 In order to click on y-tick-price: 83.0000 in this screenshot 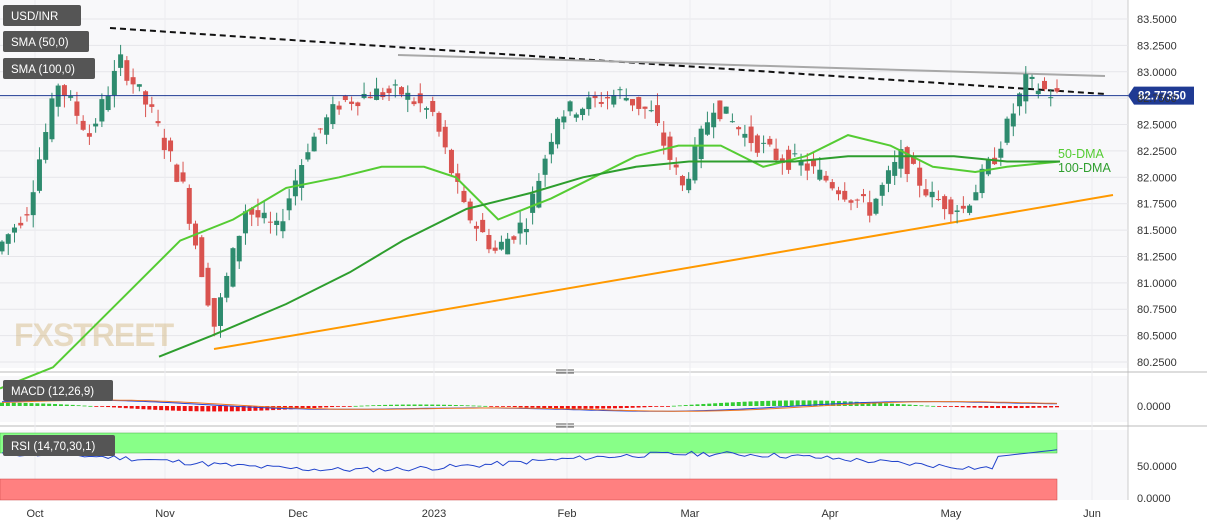, I will do `click(1157, 73)`.